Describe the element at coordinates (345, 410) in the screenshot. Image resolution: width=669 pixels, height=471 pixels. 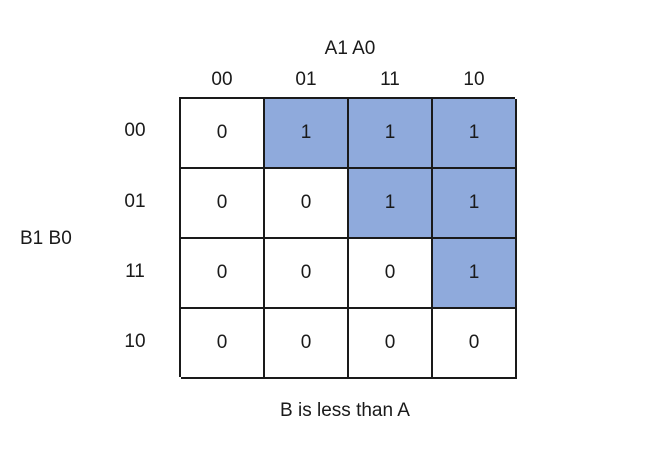
I see `diagram-caption: B is less than A` at that location.